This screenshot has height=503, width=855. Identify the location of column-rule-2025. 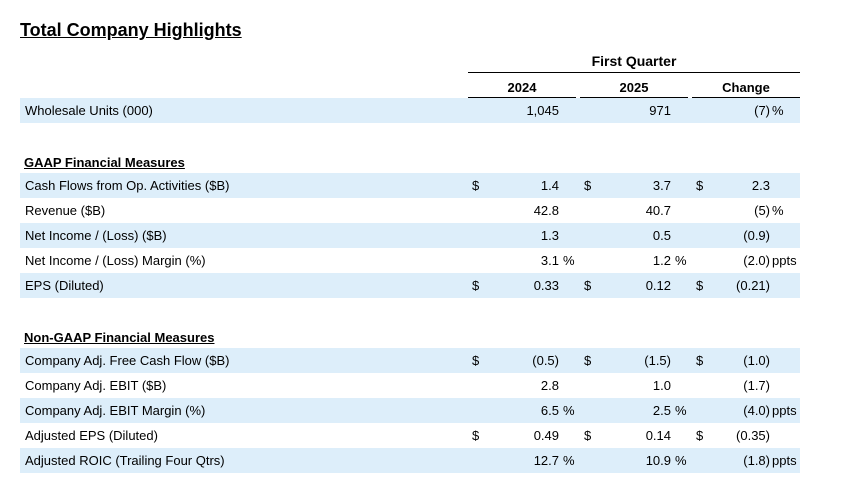
(634, 97).